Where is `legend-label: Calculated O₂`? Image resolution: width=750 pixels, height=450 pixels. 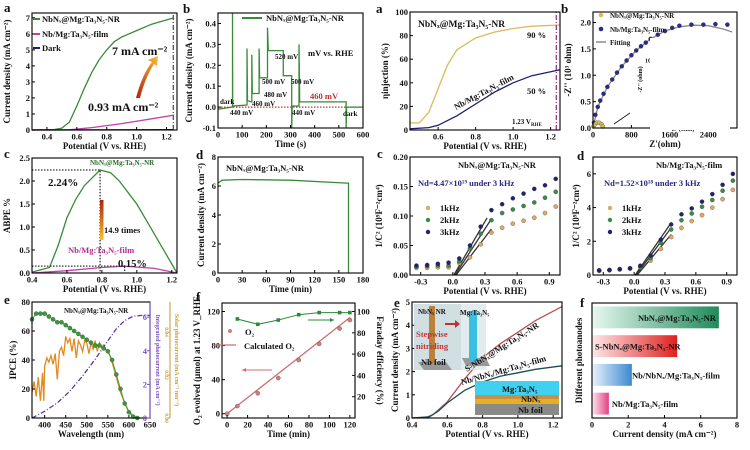 legend-label: Calculated O₂ is located at coordinates (269, 346).